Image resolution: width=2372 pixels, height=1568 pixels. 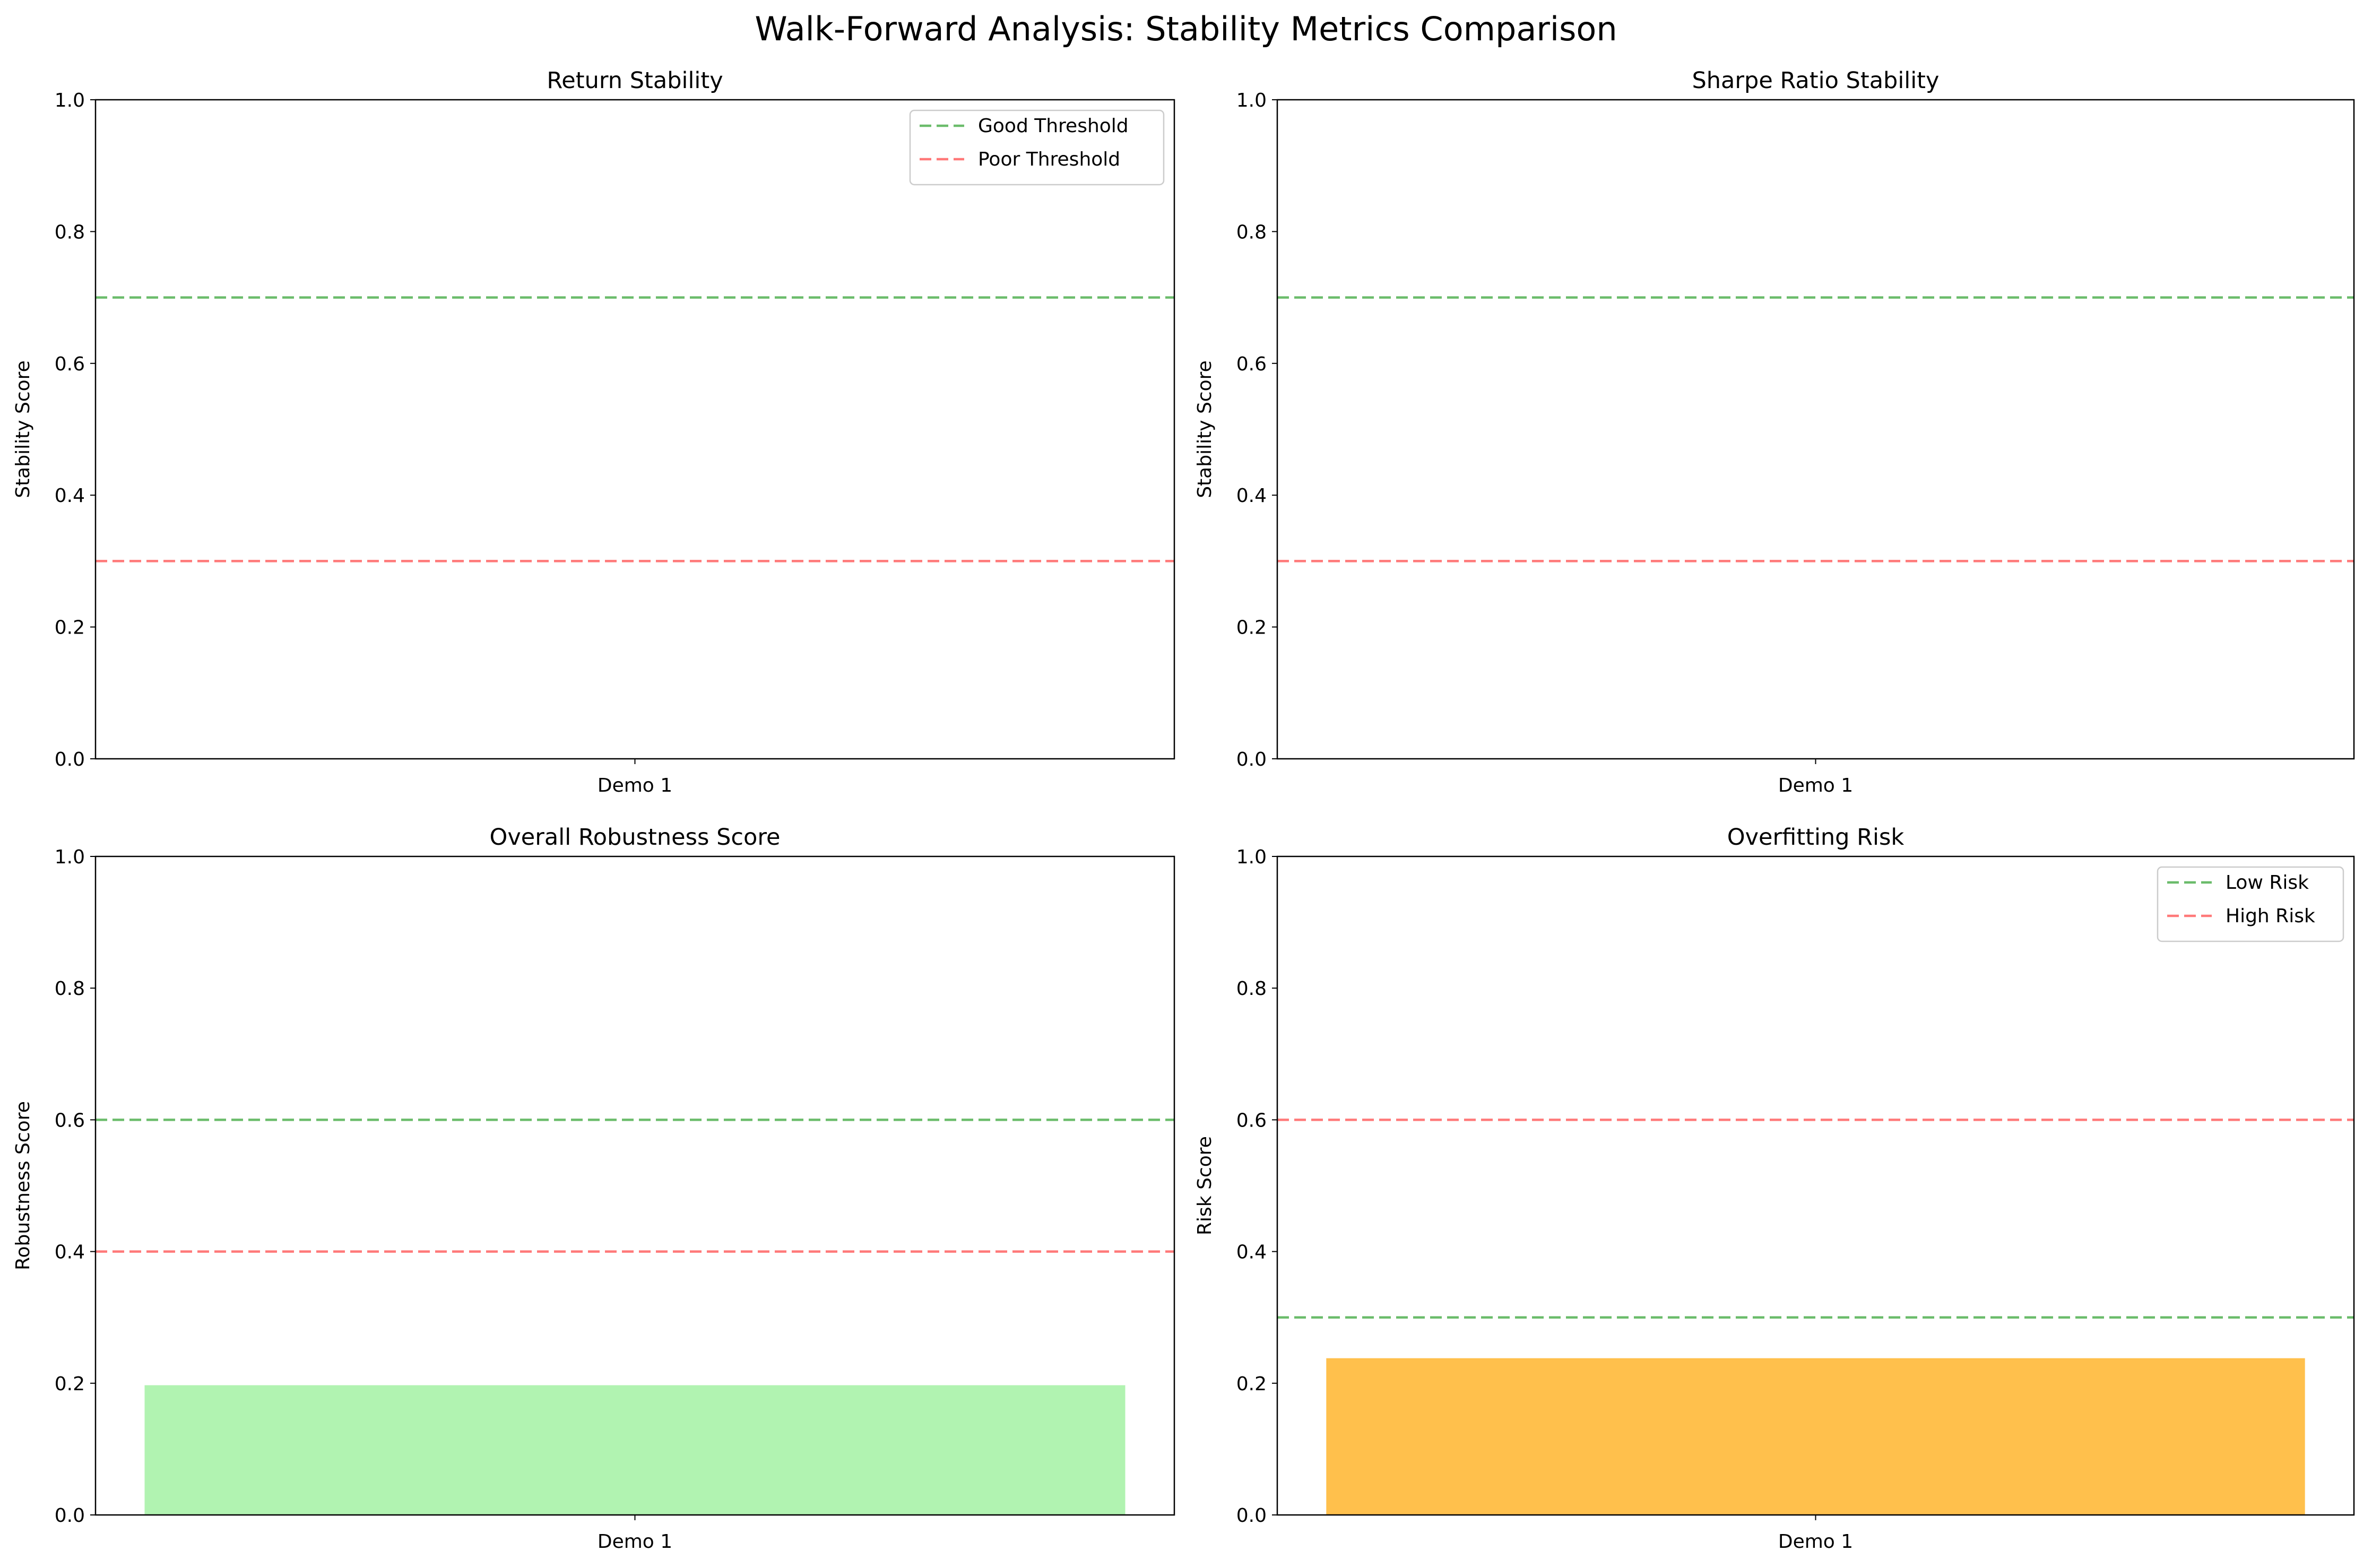 I want to click on subplot-title: Sharpe Ratio Stability, so click(x=1815, y=80).